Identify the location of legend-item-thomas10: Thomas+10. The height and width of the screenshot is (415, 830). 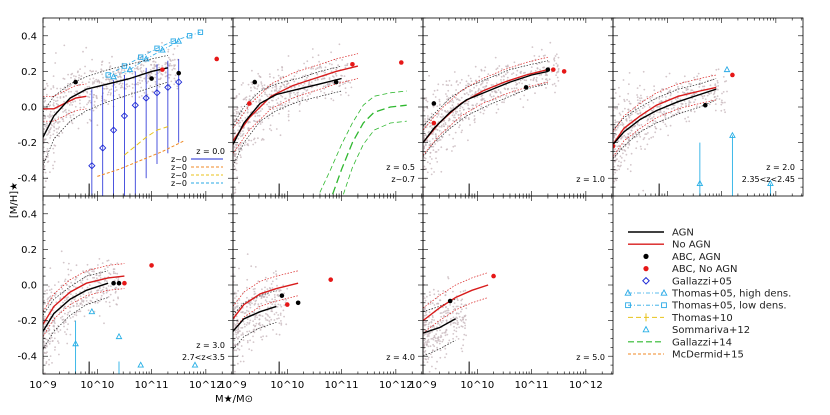
(680, 318).